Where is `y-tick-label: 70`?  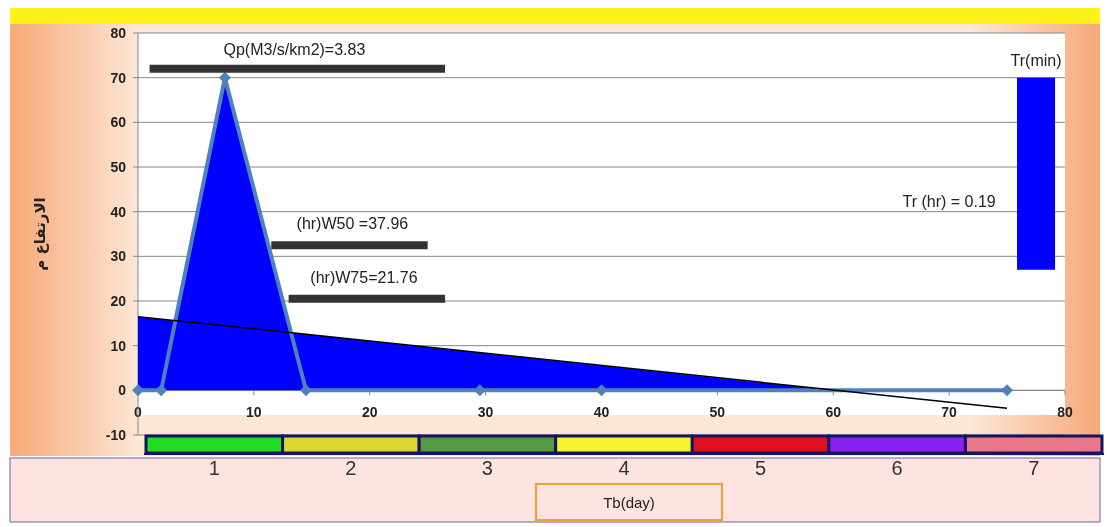 y-tick-label: 70 is located at coordinates (118, 77).